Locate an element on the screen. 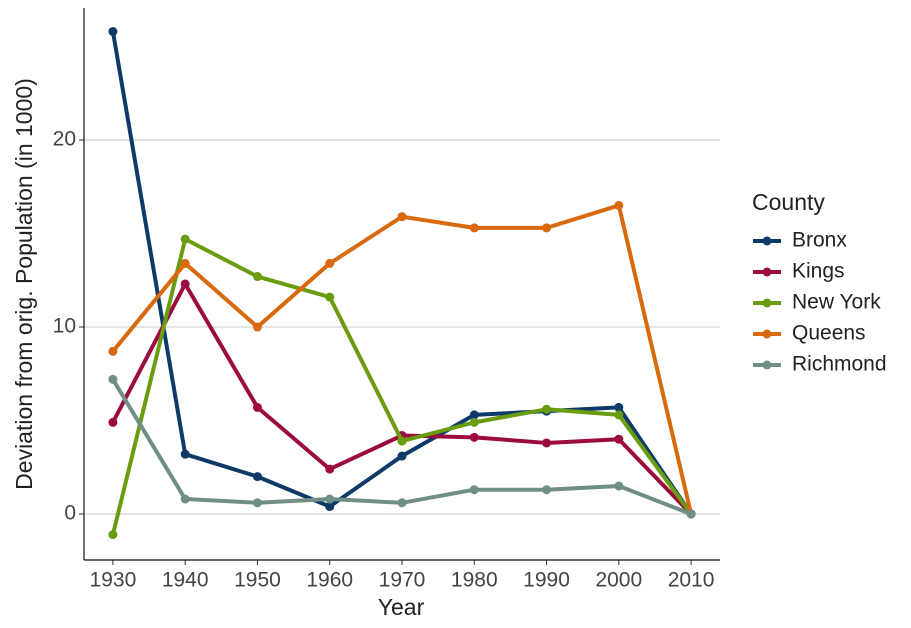  x-tick-label: 1970 is located at coordinates (402, 580).